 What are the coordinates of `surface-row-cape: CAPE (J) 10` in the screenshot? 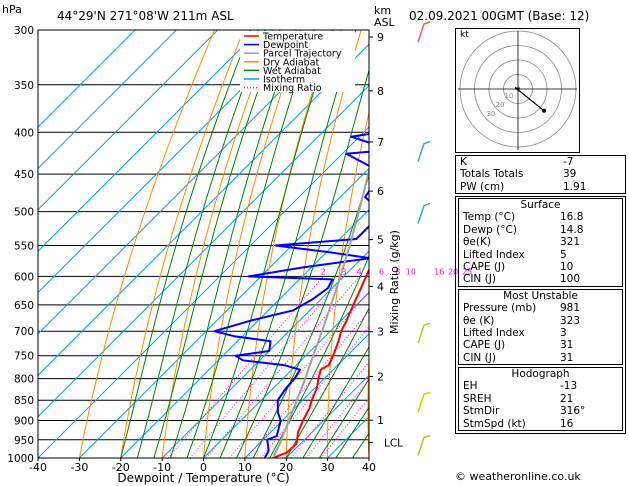 It's located at (518, 266).